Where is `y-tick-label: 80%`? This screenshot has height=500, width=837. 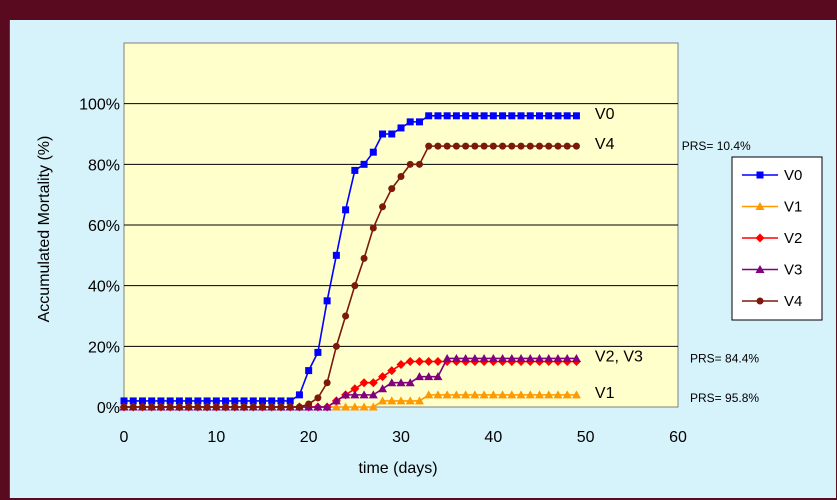
y-tick-label: 80% is located at coordinates (104, 165).